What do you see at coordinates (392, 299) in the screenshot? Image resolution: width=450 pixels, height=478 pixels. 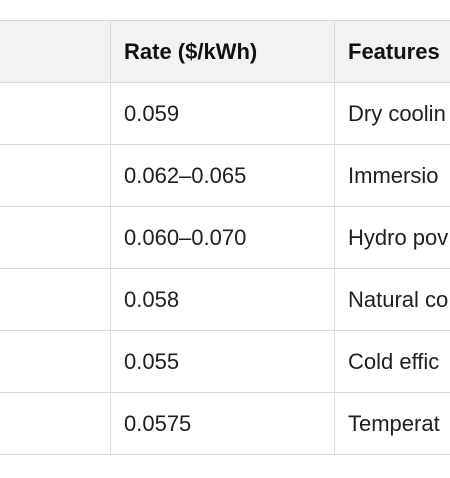 I see `cell-features: Natural co` at bounding box center [392, 299].